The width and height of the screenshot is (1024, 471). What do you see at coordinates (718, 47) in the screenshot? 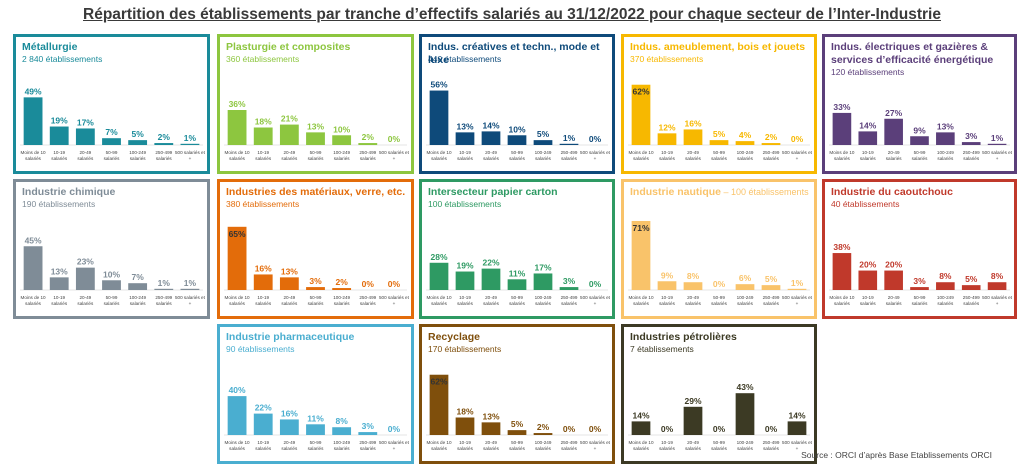
I see `chart-title-text: Indus. ameublement, bois et jouets` at bounding box center [718, 47].